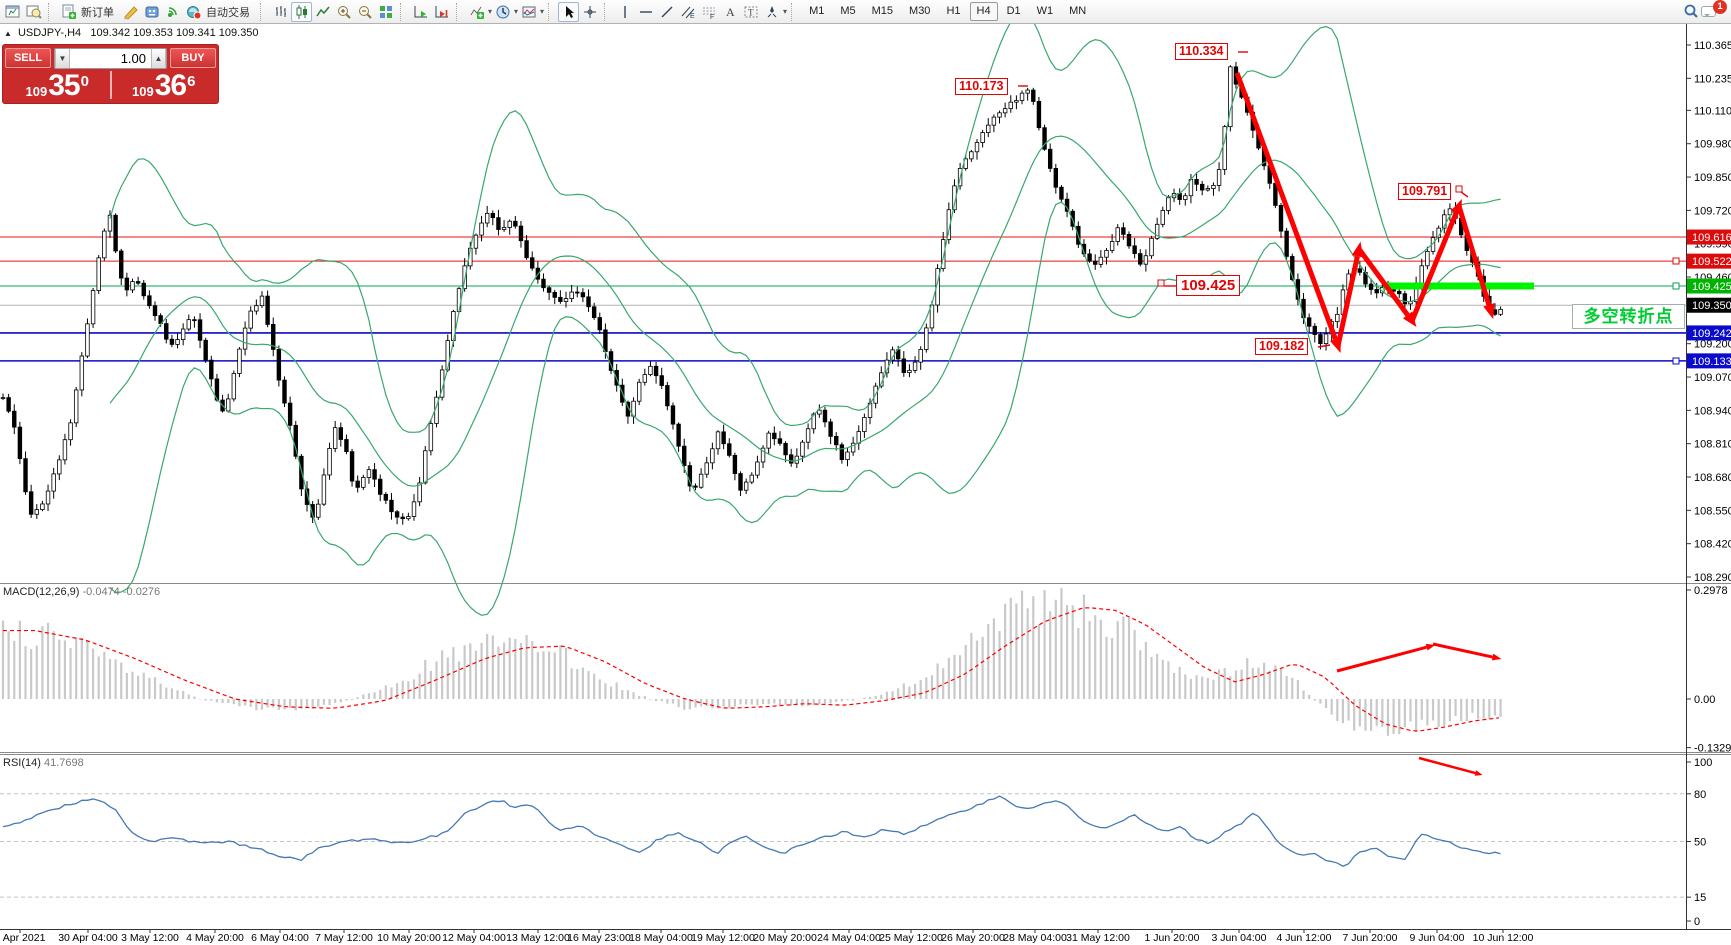 Image resolution: width=1731 pixels, height=945 pixels. What do you see at coordinates (150, 938) in the screenshot?
I see `svg-text: 3 May 12:00` at bounding box center [150, 938].